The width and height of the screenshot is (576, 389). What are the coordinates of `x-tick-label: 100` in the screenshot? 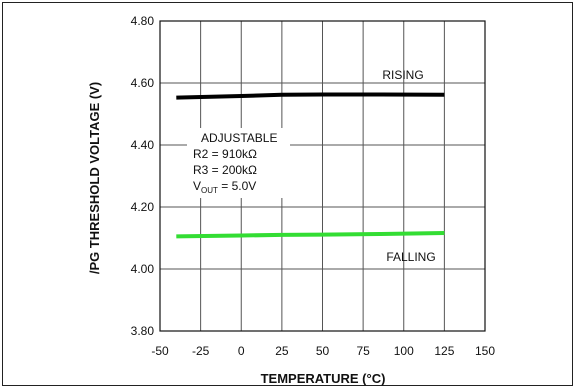 It's located at (404, 351).